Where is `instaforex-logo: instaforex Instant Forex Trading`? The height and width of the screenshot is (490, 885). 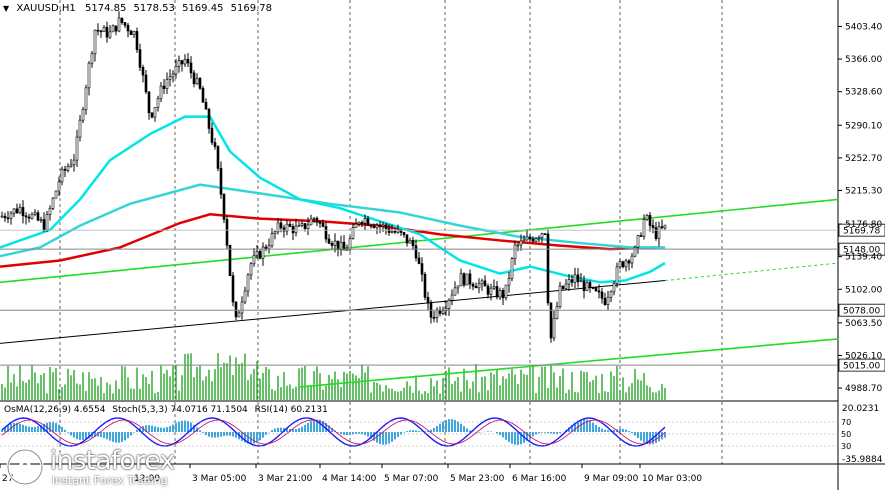 instaforex-logo: instaforex Instant Forex Trading is located at coordinates (101, 467).